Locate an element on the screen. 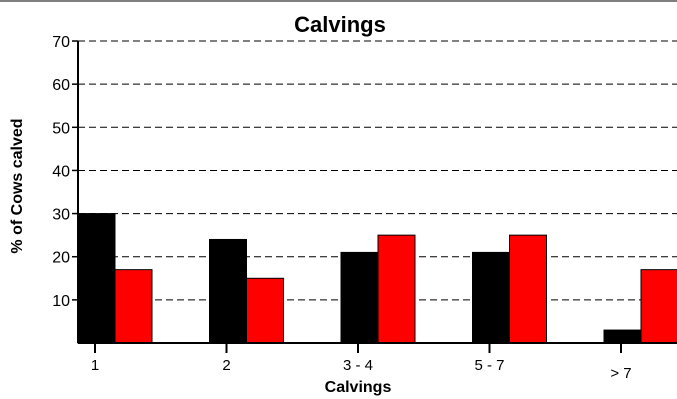  y-tick-label-70: 70 is located at coordinates (61, 42).